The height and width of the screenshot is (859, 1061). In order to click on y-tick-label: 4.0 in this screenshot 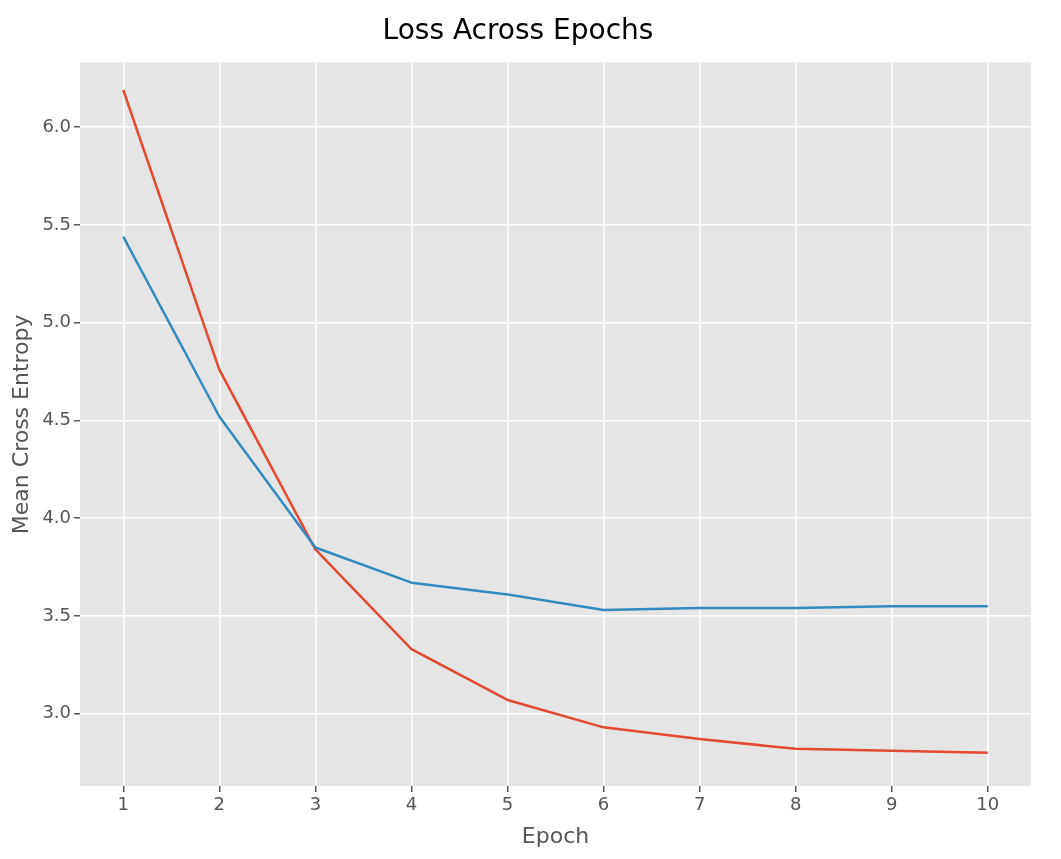, I will do `click(57, 516)`.